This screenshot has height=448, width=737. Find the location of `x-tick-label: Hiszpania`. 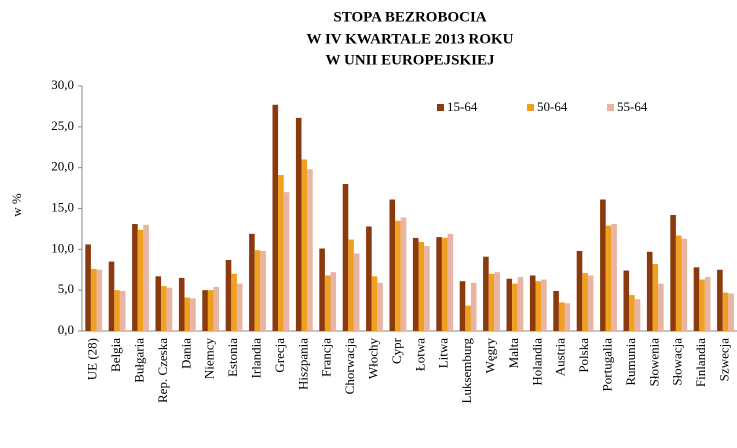

x-tick-label: Hiszpania is located at coordinates (302, 364).